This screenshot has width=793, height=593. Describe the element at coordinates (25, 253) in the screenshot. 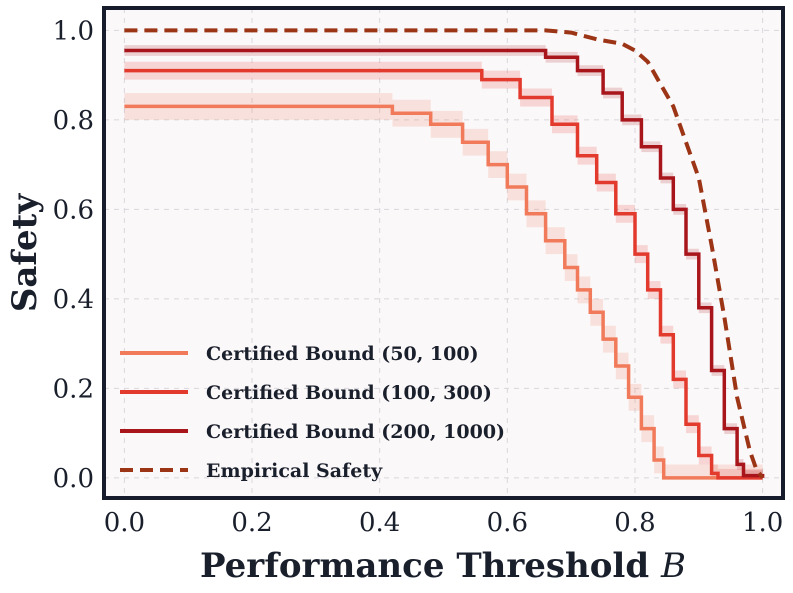

I see `y-axis-title: Safety` at that location.